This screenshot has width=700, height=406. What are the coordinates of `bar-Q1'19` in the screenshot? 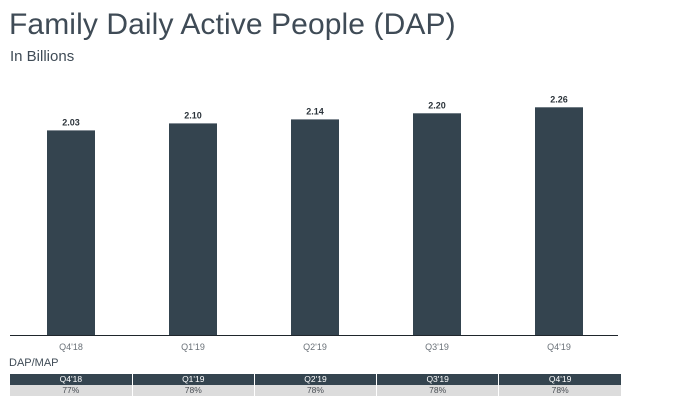 It's located at (193, 229).